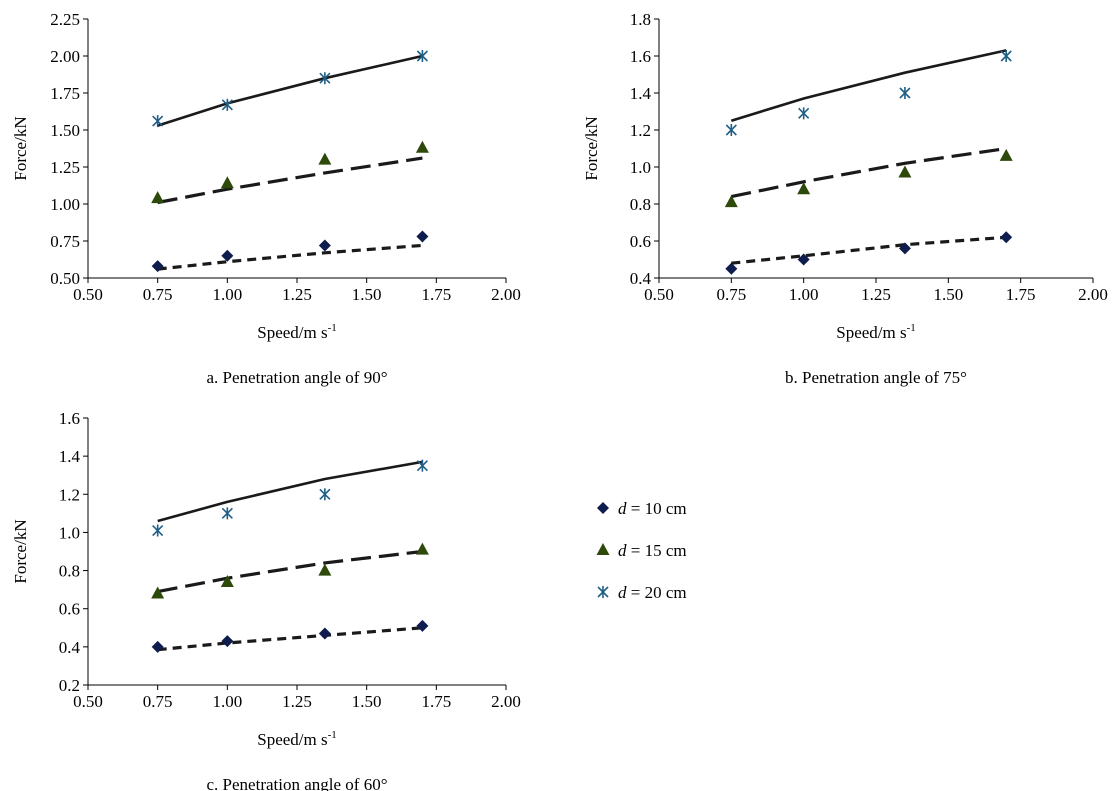  Describe the element at coordinates (603, 549) in the screenshot. I see `legend-marker-triangle` at that location.